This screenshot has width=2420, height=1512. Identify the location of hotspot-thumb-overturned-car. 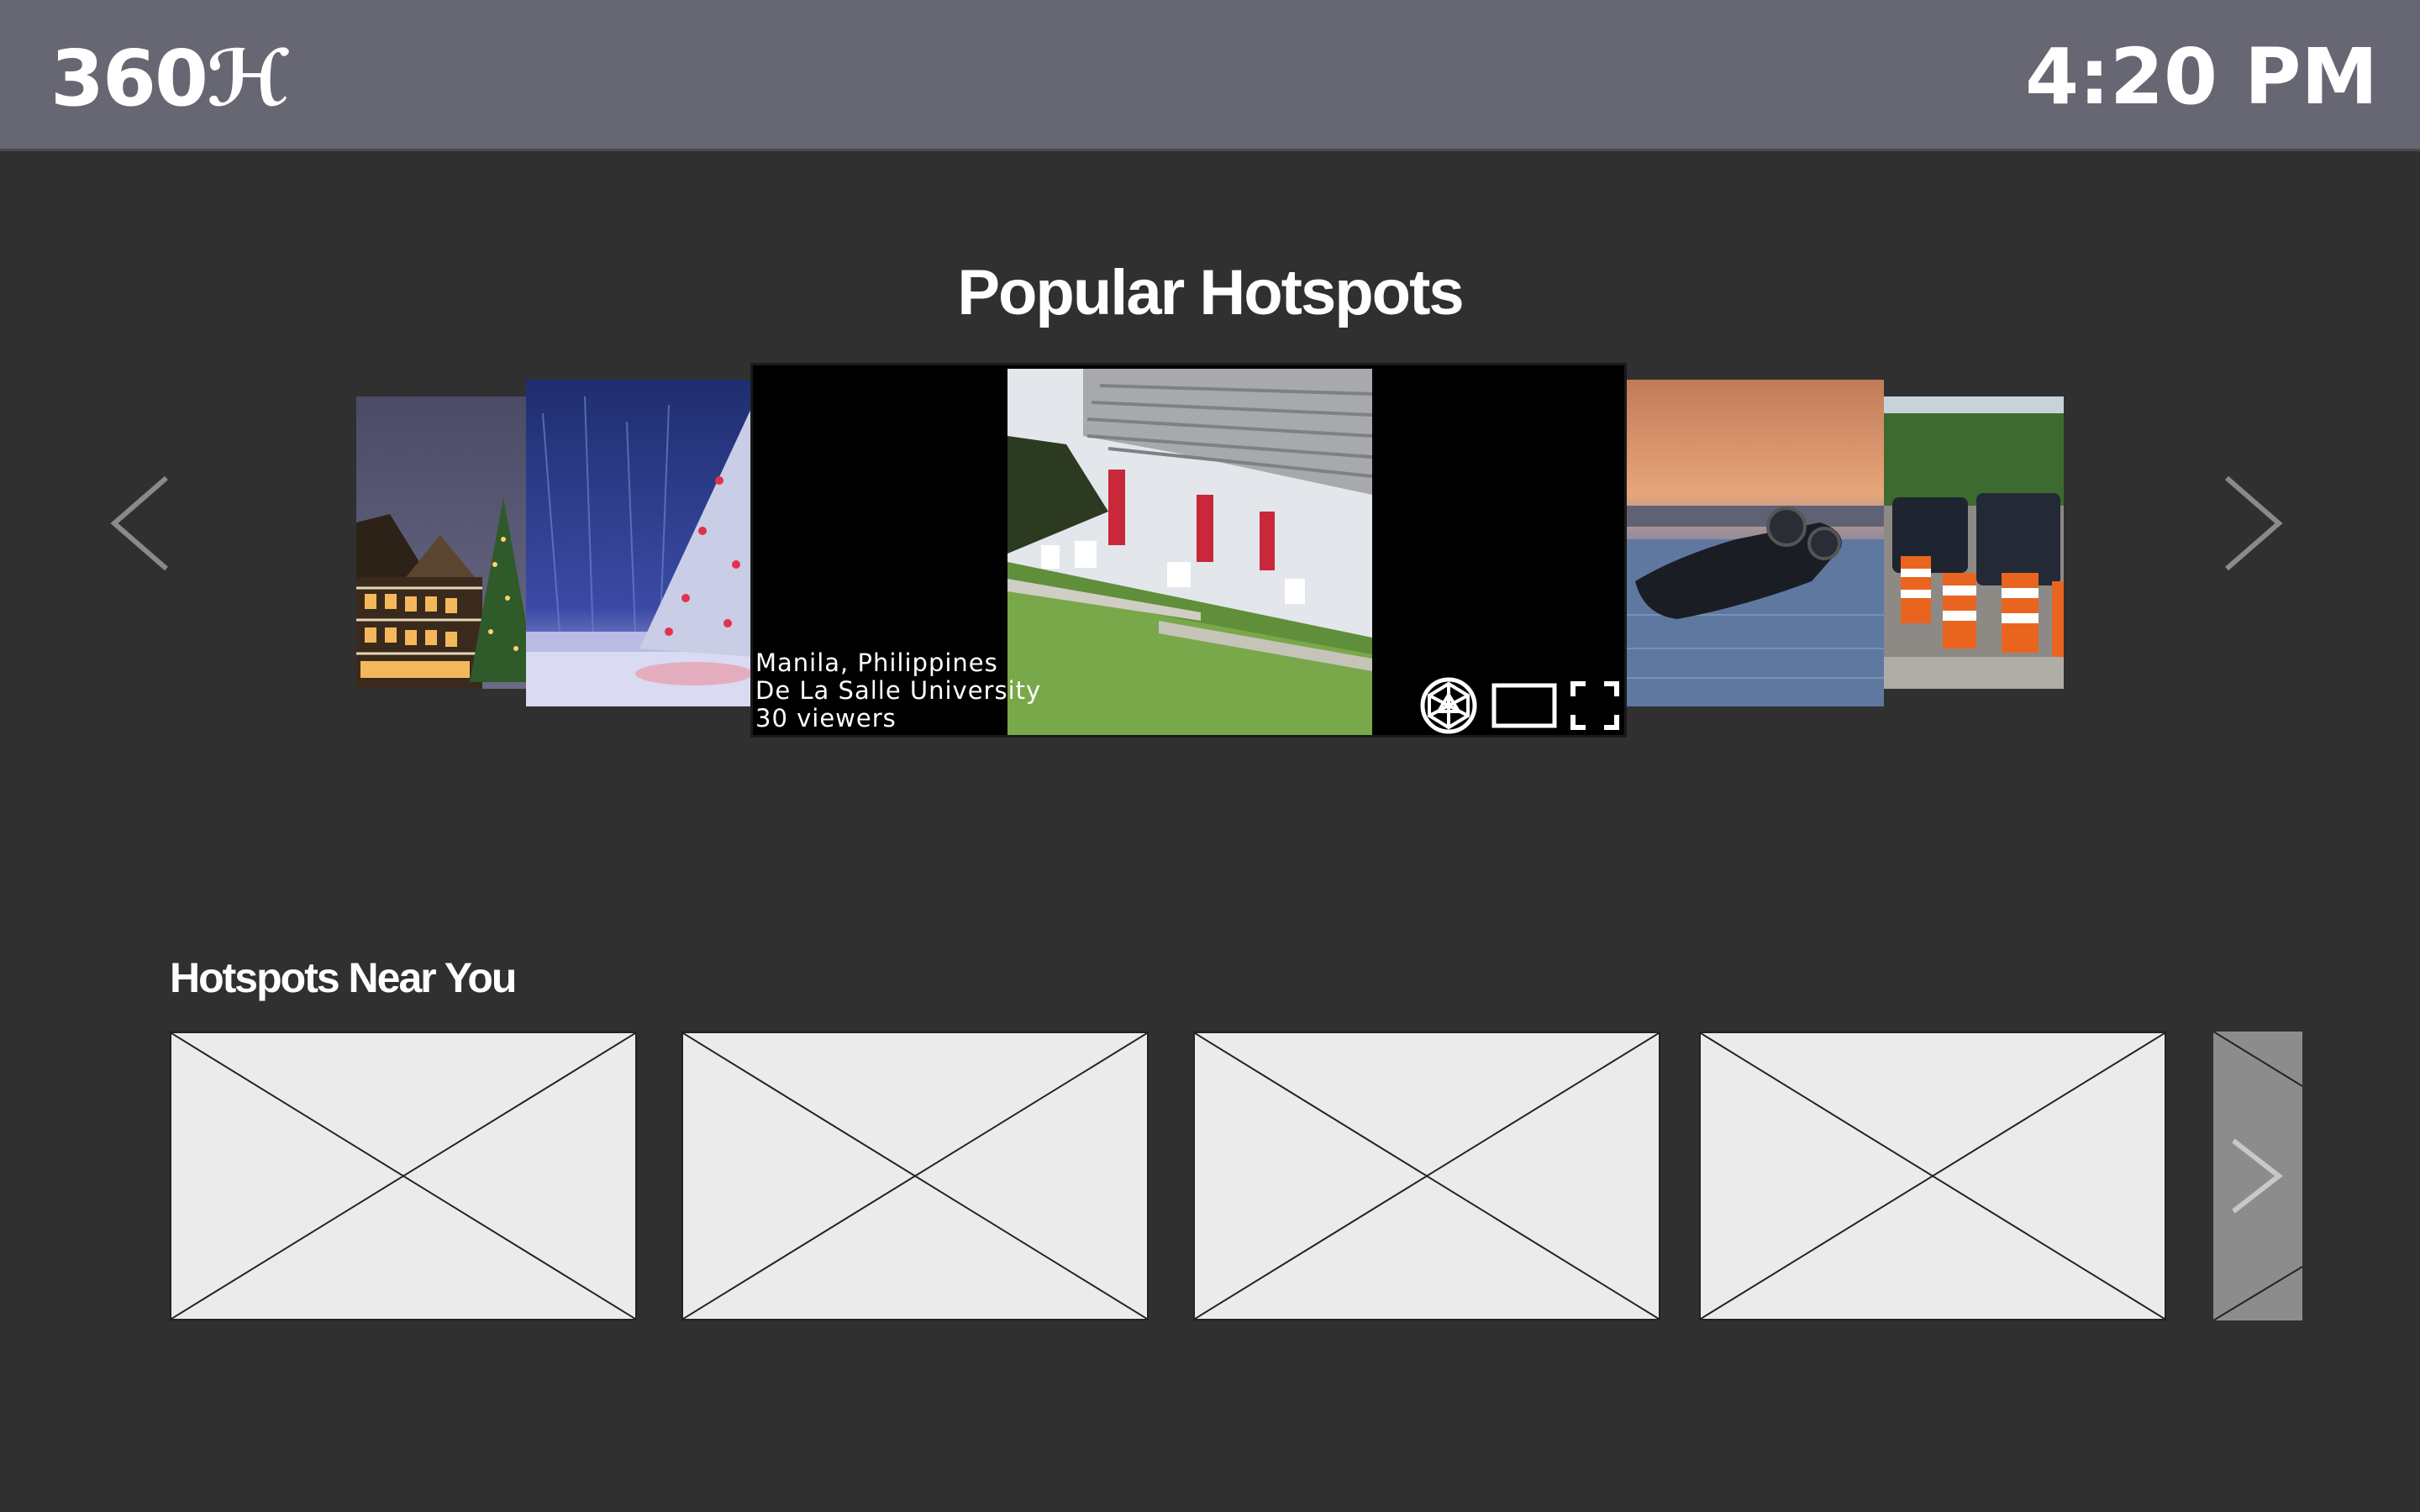
(1755, 543).